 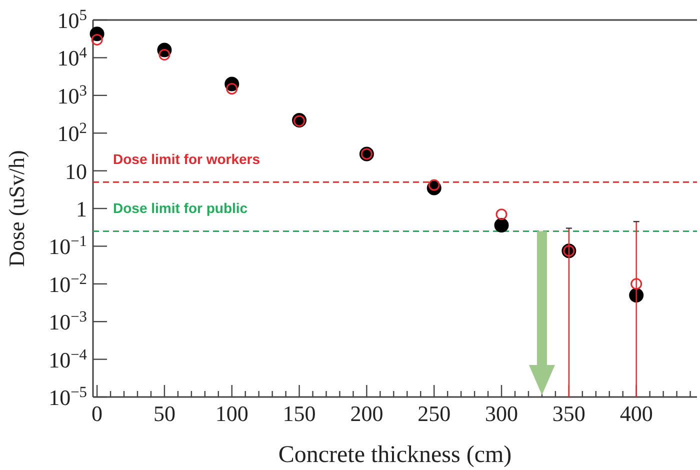 I want to click on x-tick-label: 250, so click(x=434, y=413).